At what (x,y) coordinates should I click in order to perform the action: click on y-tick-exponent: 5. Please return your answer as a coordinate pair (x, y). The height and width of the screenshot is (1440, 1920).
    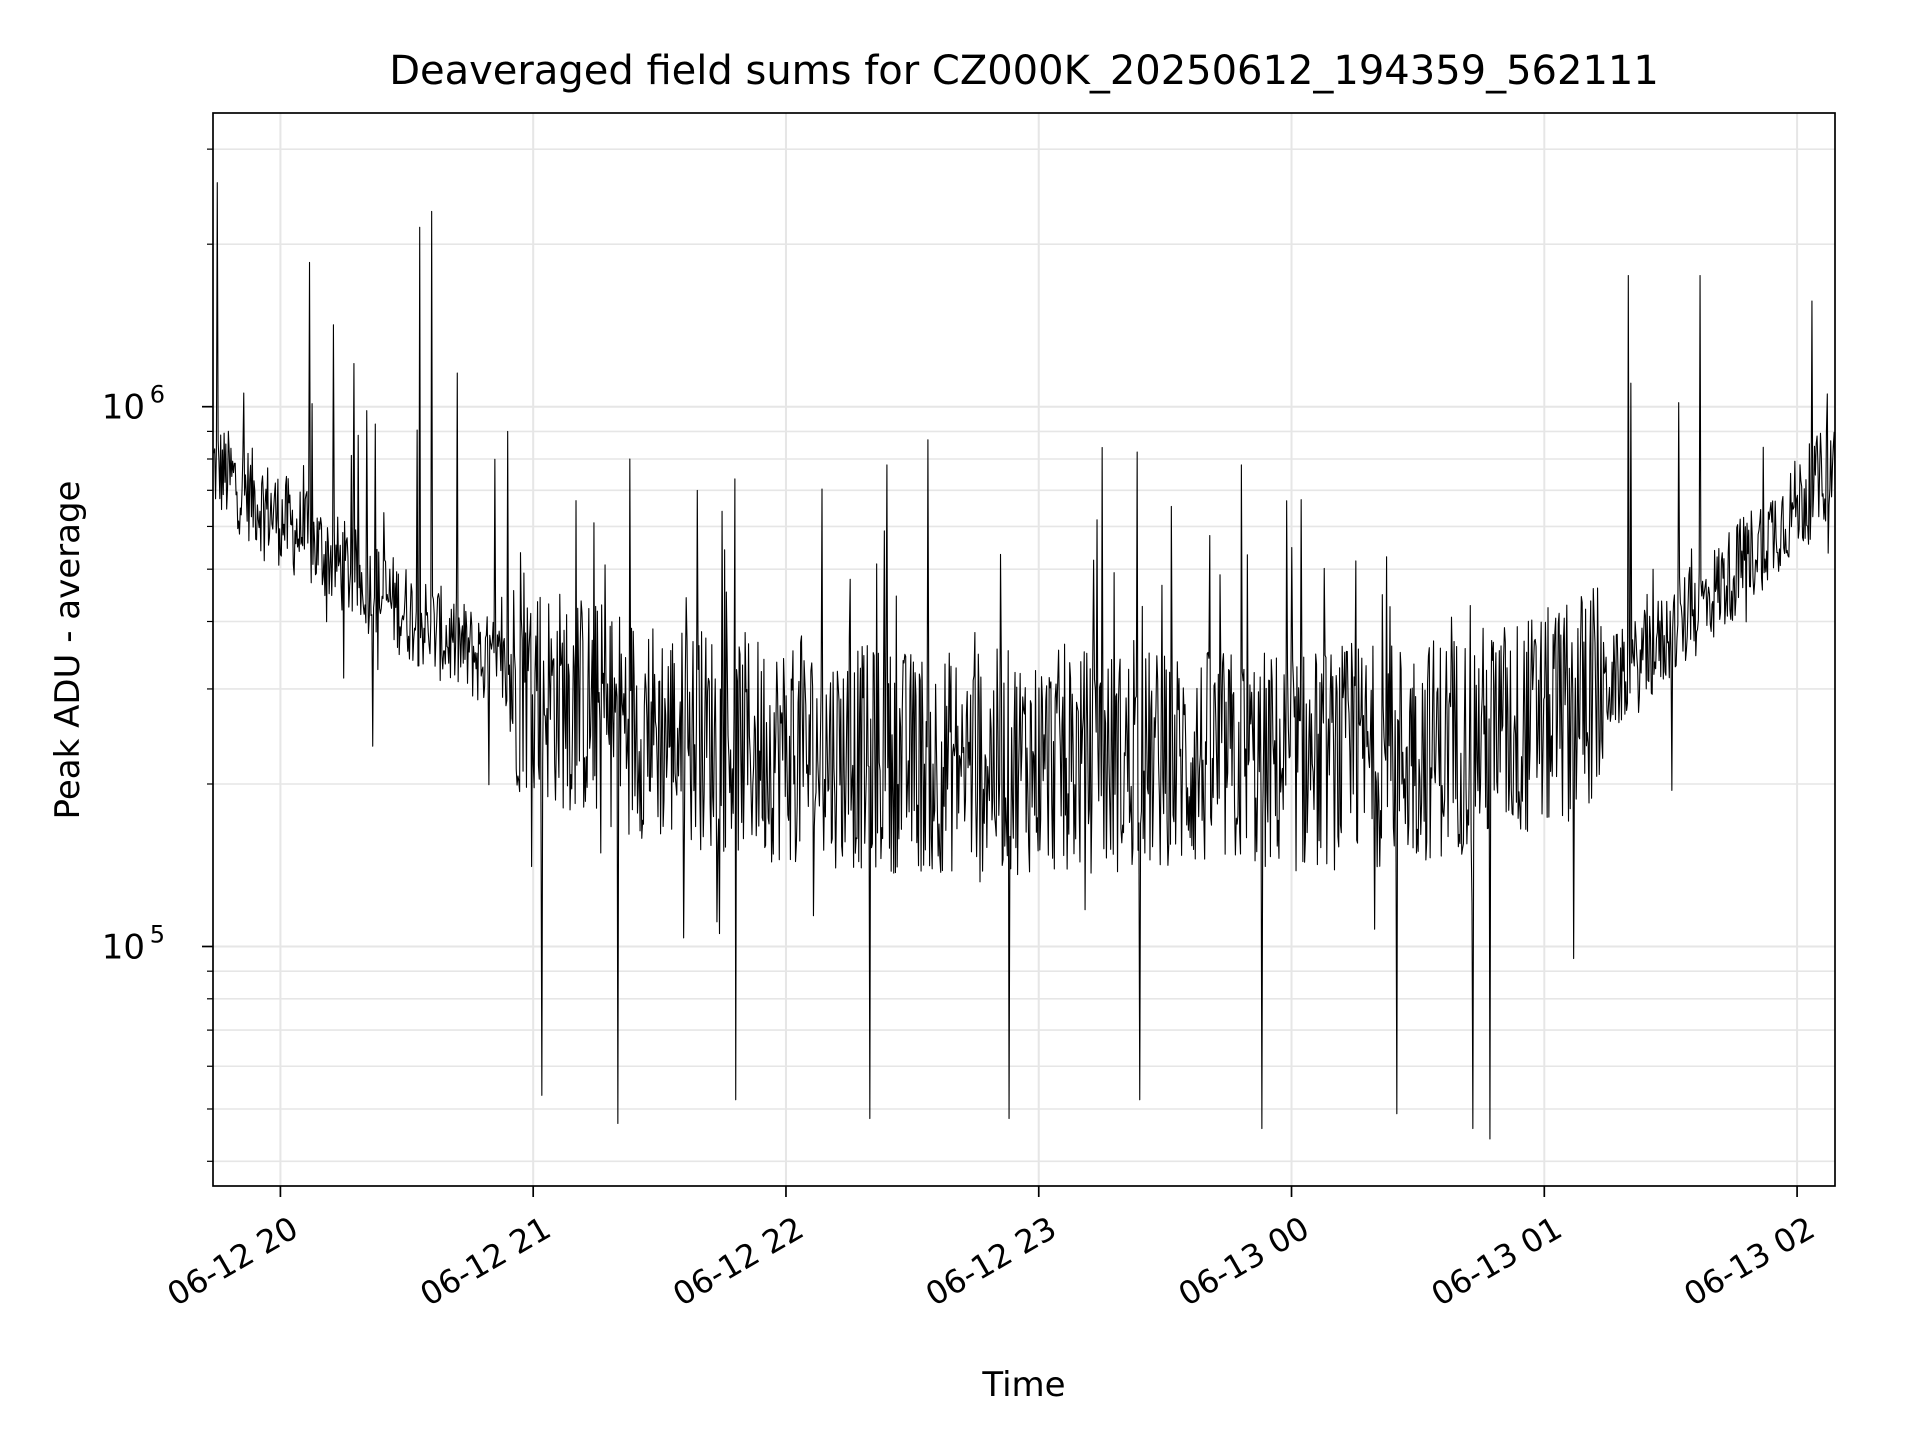
    Looking at the image, I should click on (157, 934).